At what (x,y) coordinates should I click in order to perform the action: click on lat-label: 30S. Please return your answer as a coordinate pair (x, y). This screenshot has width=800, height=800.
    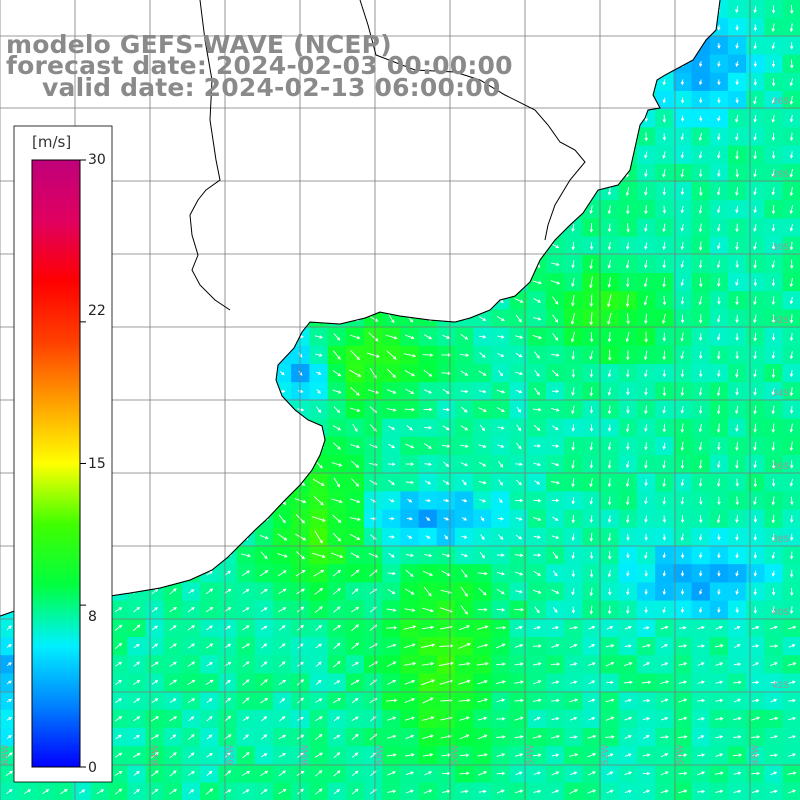
    Looking at the image, I should click on (780, 248).